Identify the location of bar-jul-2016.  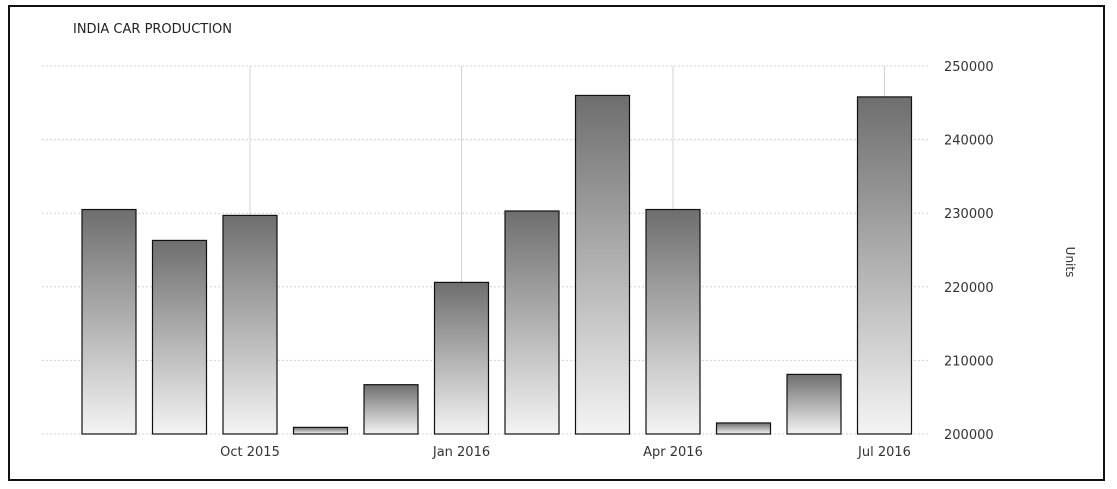
(884, 265).